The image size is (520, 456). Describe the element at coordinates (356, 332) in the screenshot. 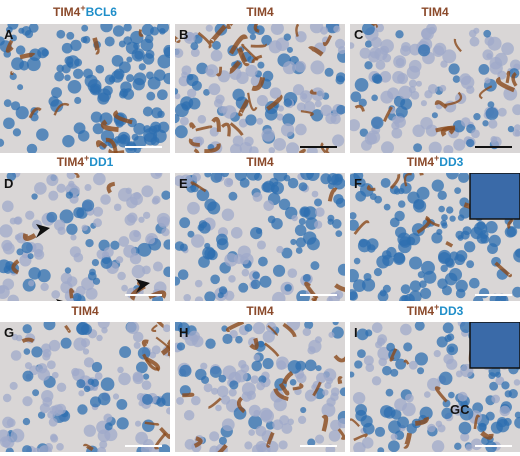

I see `panel-letter: I` at that location.